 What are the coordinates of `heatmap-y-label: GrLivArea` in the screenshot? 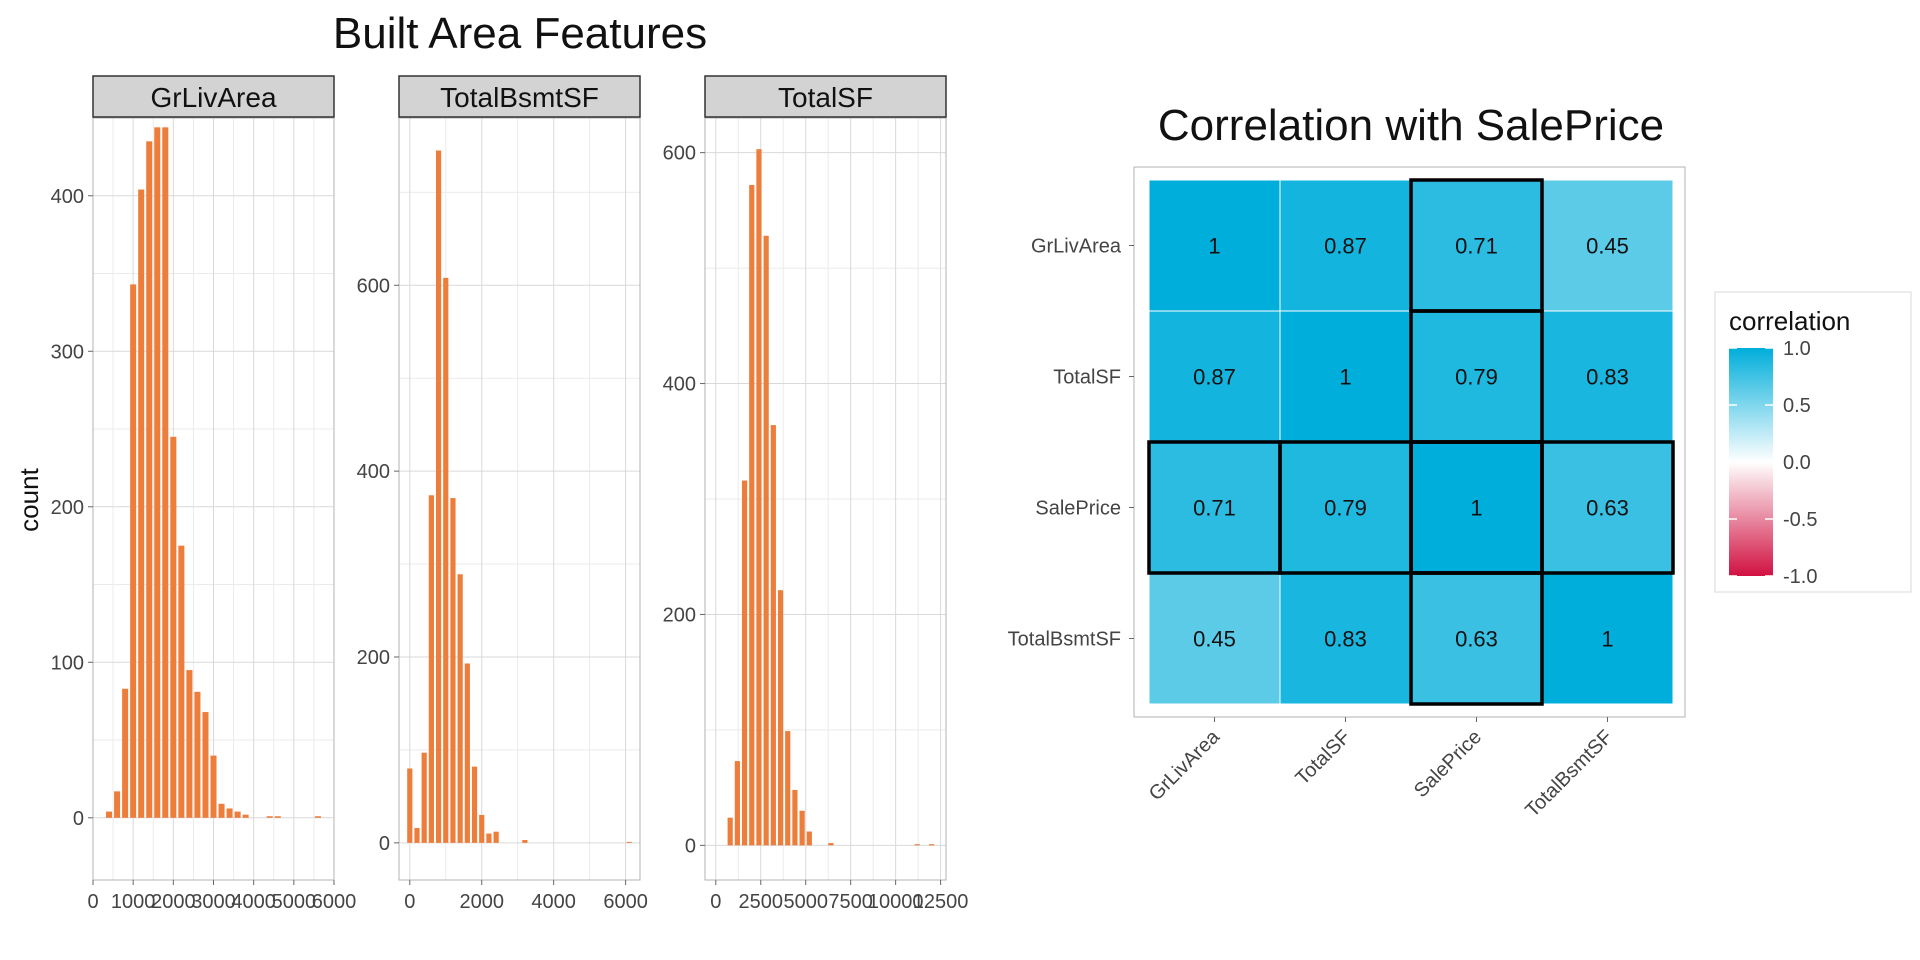 It's located at (1076, 247).